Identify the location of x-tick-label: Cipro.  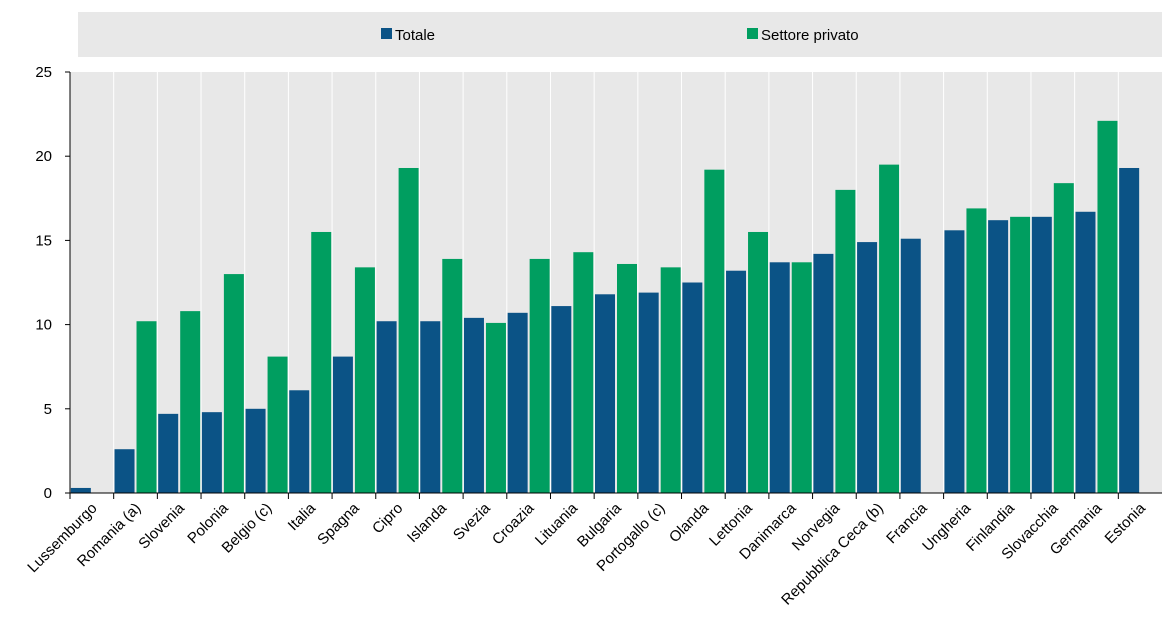
(387, 518).